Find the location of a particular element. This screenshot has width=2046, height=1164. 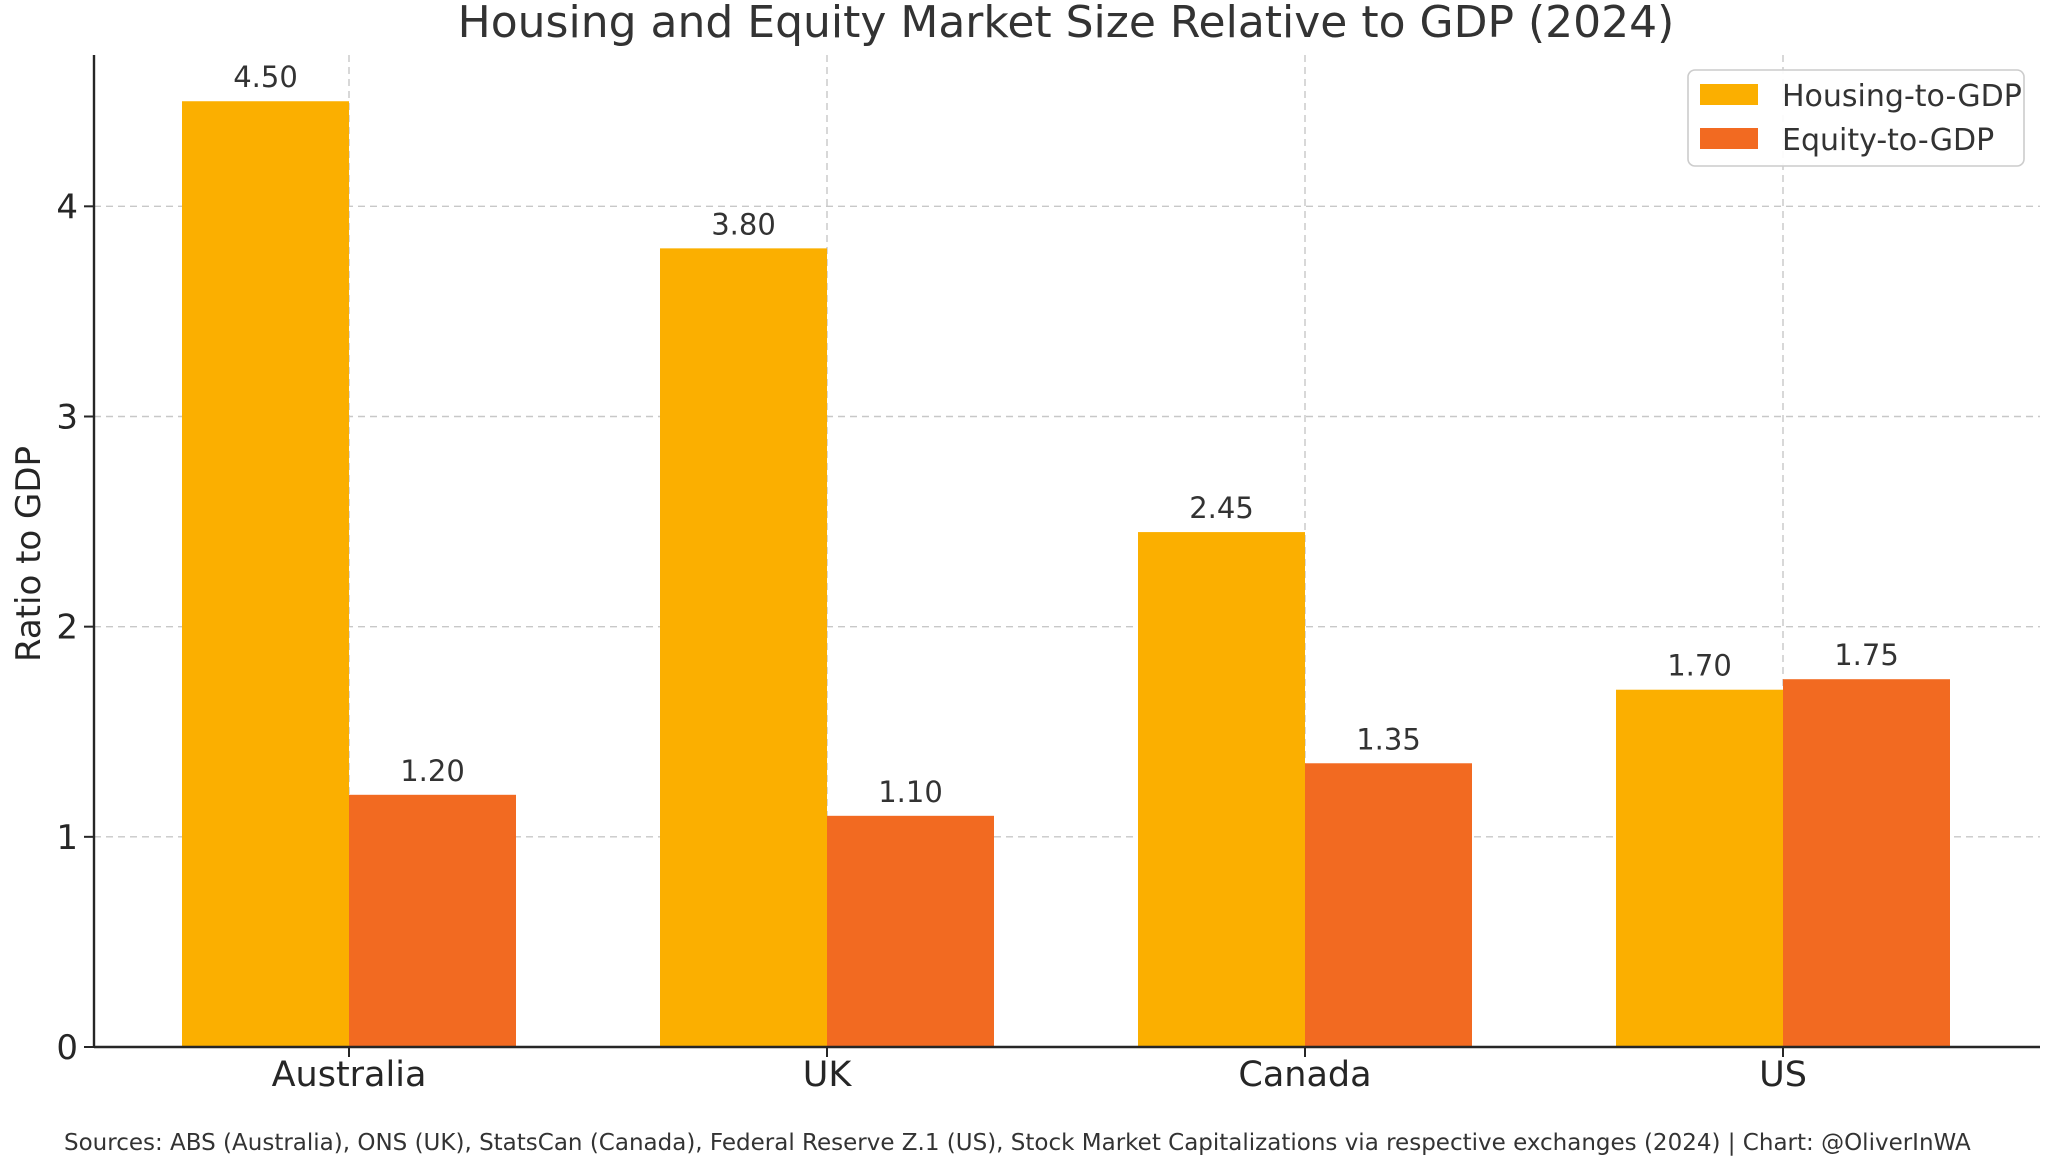

legend-label-housing: Housing-to-GDP is located at coordinates (1902, 96).